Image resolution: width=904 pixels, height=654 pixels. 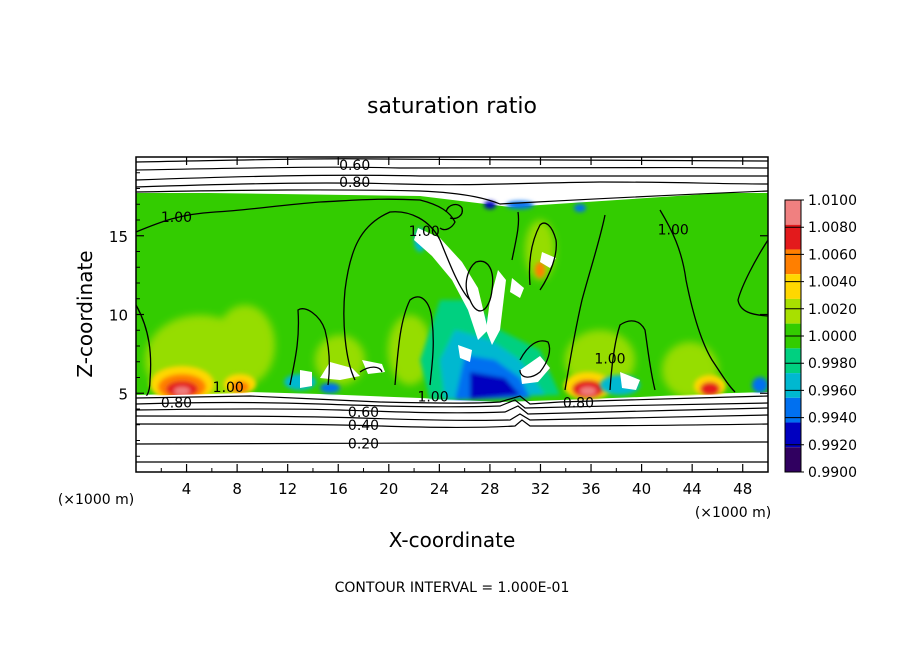 I want to click on x-tick-label: 44, so click(x=692, y=489).